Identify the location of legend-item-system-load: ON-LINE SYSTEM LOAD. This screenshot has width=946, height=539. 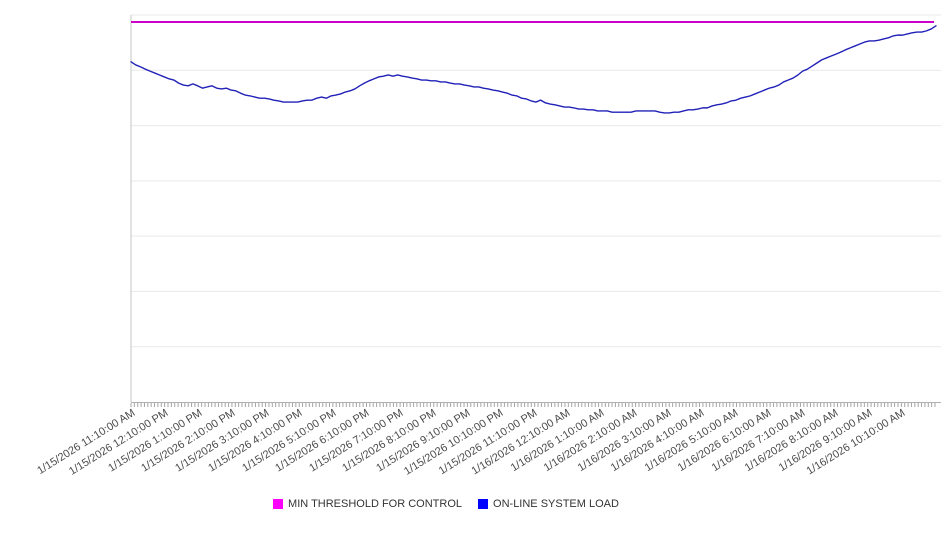
(548, 504).